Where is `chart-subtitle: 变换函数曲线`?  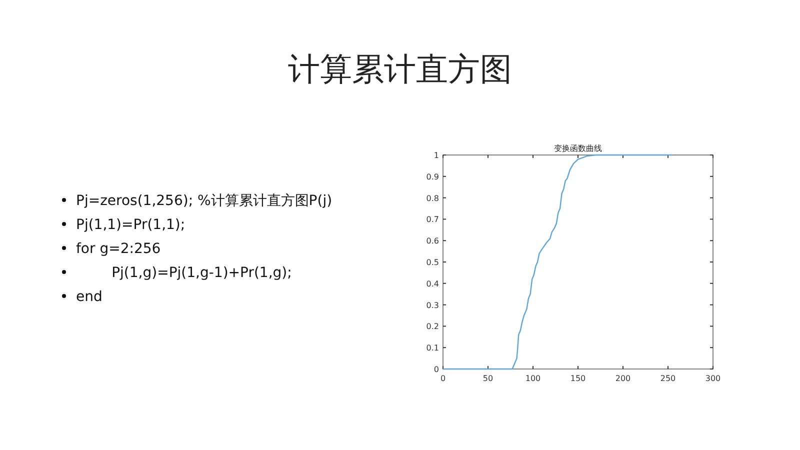
chart-subtitle: 变换函数曲线 is located at coordinates (578, 148).